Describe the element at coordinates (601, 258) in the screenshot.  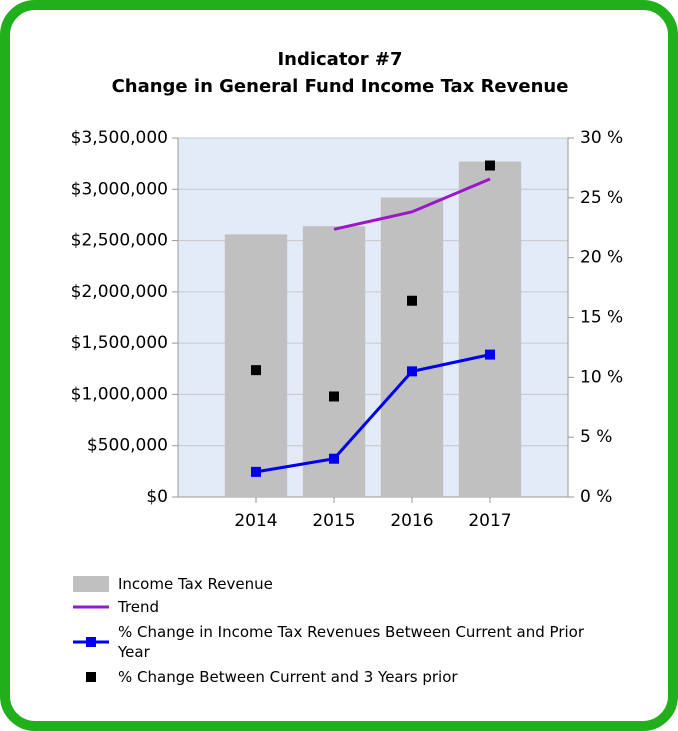
I see `y2-tick-label: 20 %` at that location.